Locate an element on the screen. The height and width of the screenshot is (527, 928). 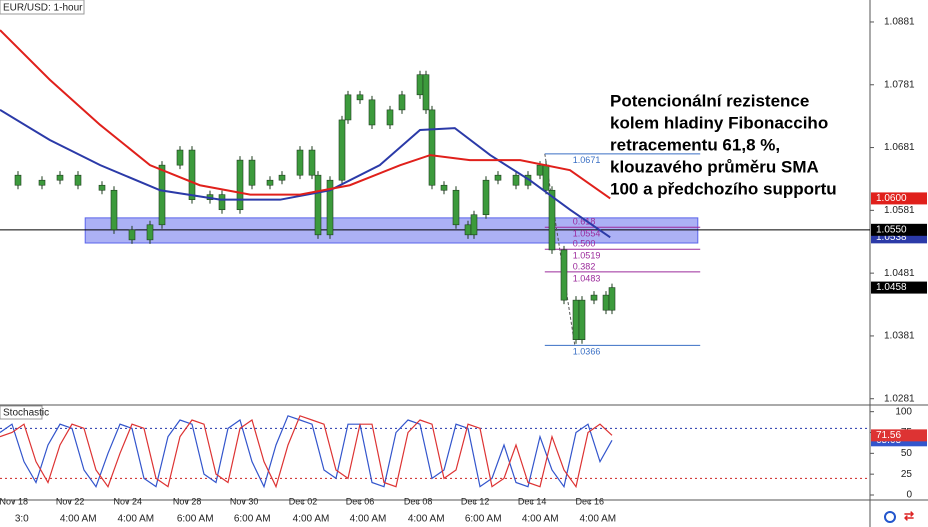
y-tick-label: 1.0781 is located at coordinates (899, 84).